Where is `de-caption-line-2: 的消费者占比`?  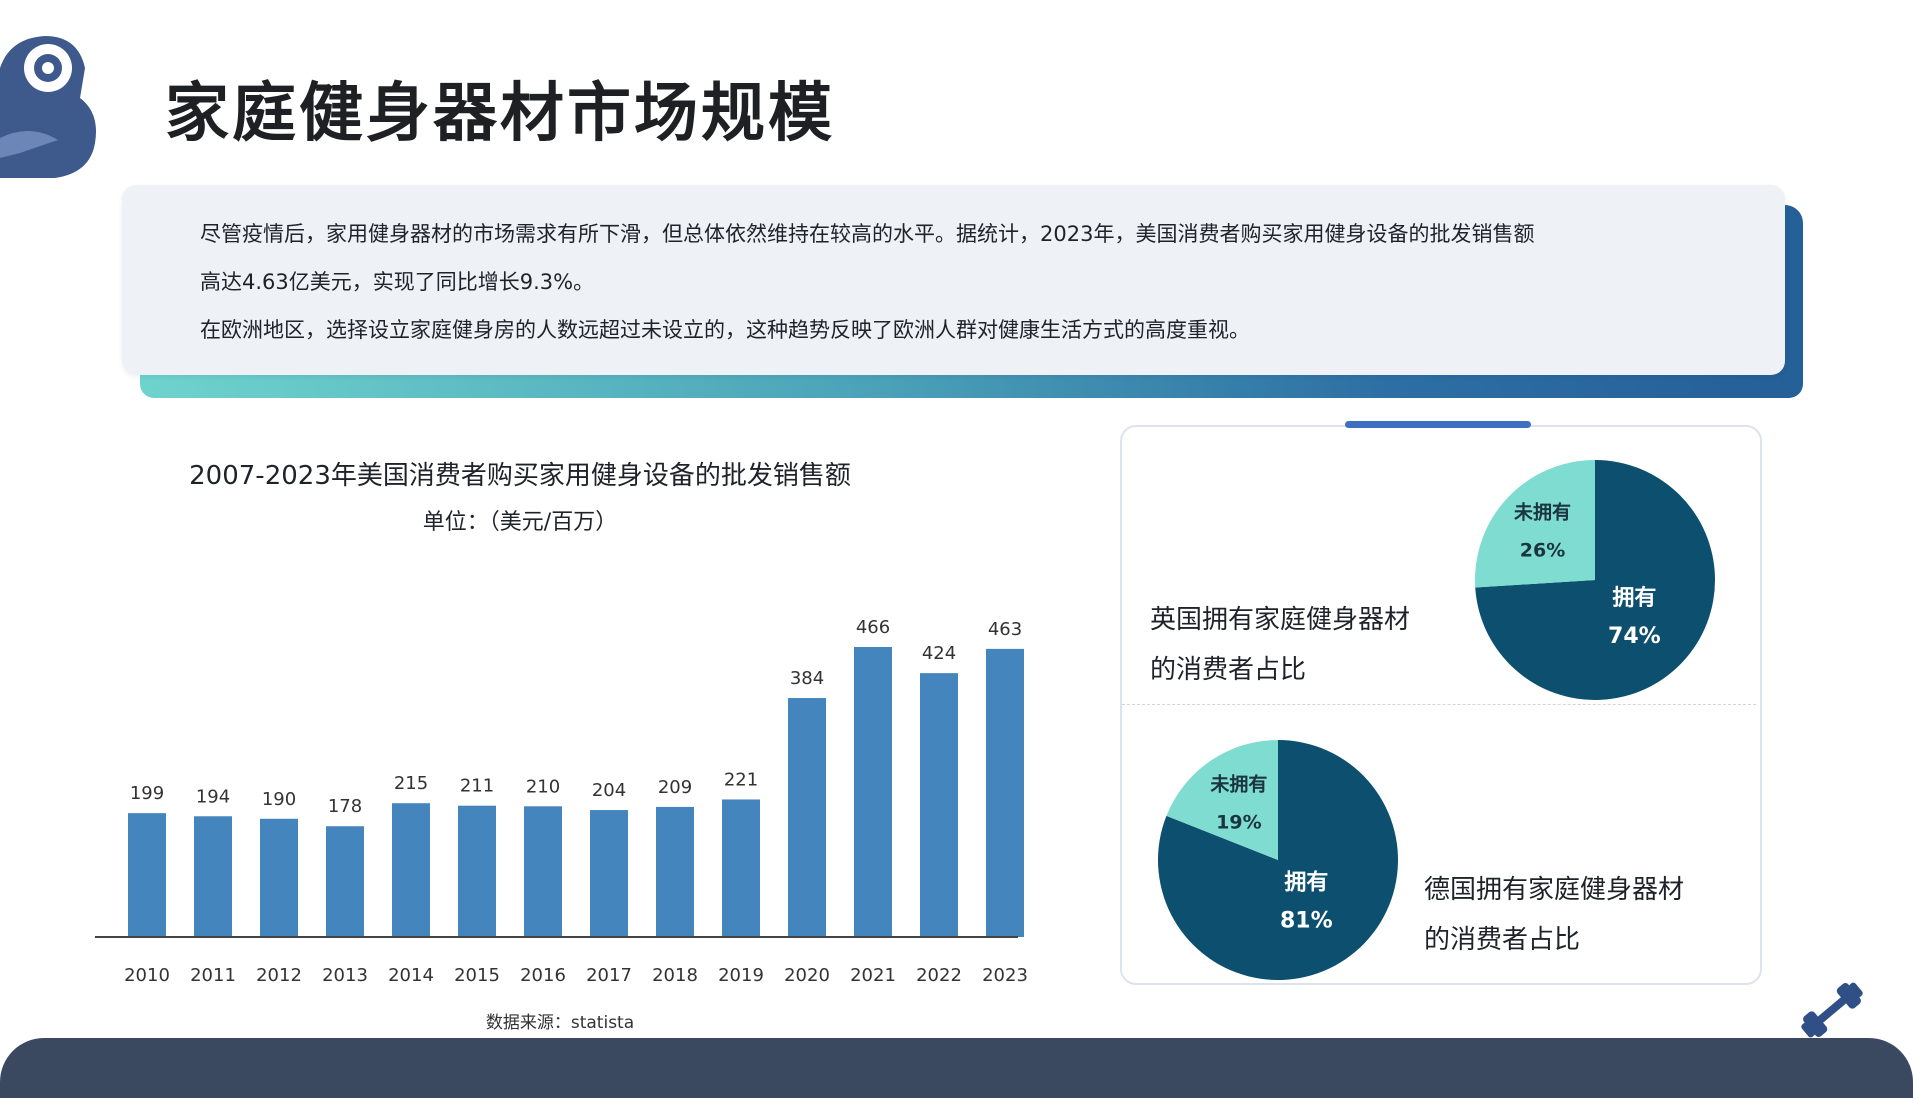 de-caption-line-2: 的消费者占比 is located at coordinates (1502, 940).